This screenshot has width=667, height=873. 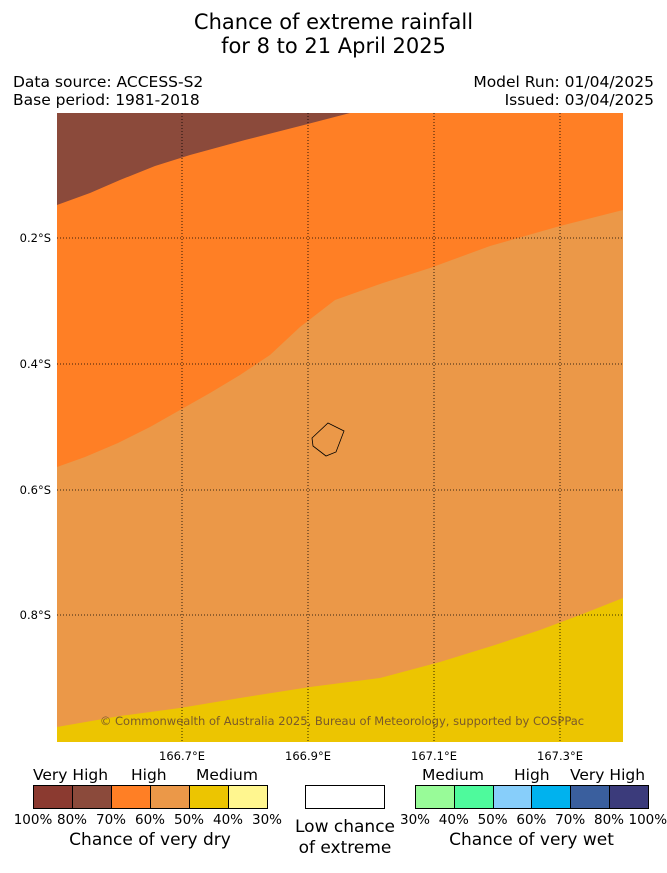 What do you see at coordinates (345, 797) in the screenshot?
I see `low-chance-swatch` at bounding box center [345, 797].